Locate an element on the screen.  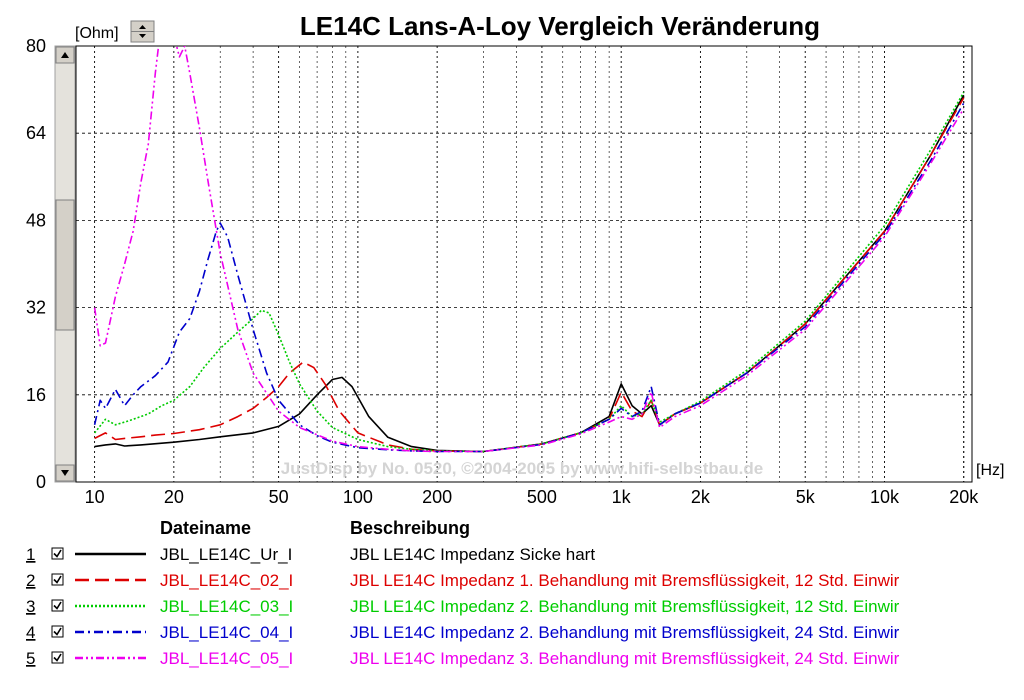
x-tick-label: 200 is located at coordinates (437, 497).